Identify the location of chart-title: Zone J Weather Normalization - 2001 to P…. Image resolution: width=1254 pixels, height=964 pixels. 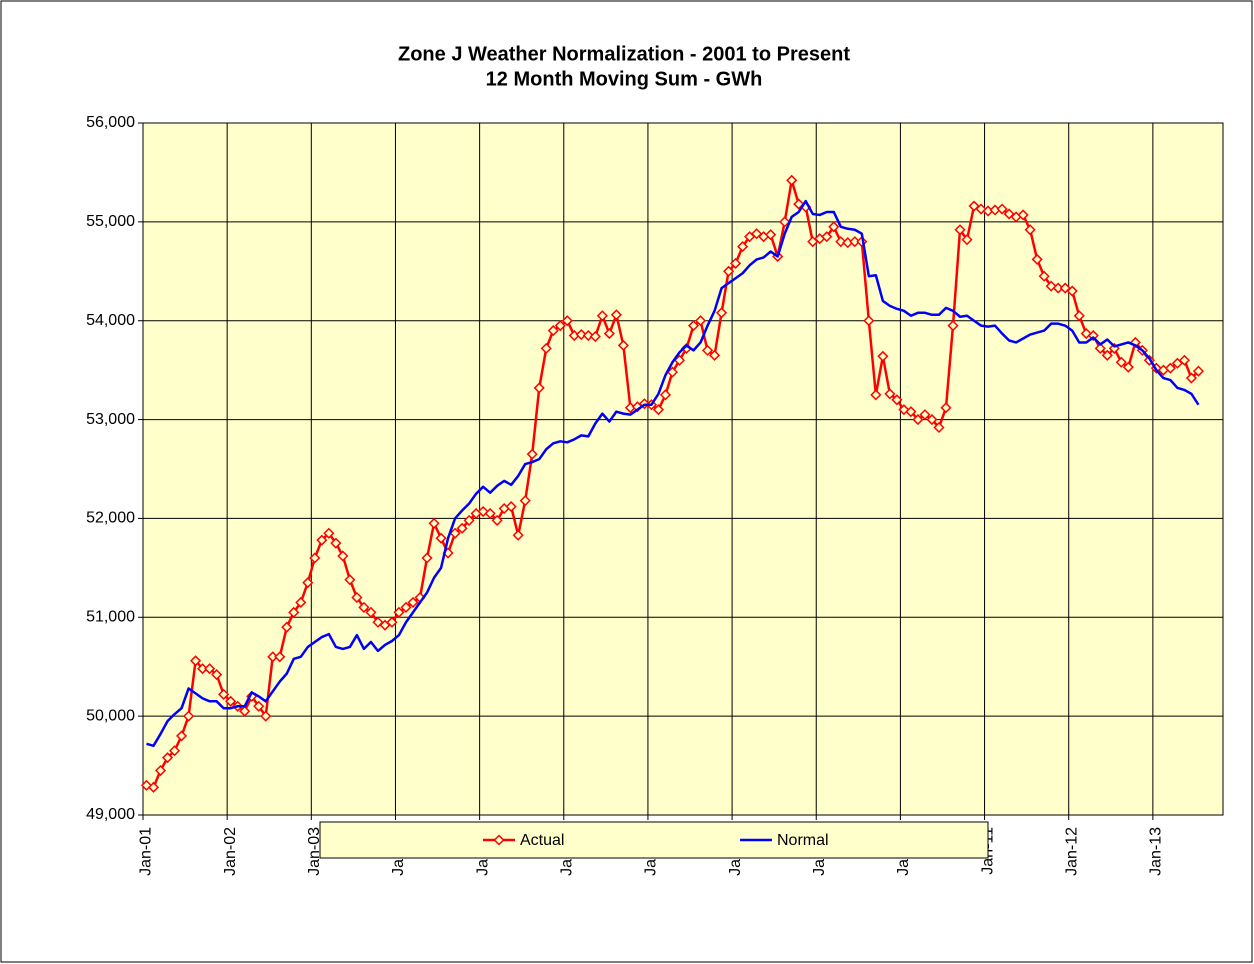
(624, 54).